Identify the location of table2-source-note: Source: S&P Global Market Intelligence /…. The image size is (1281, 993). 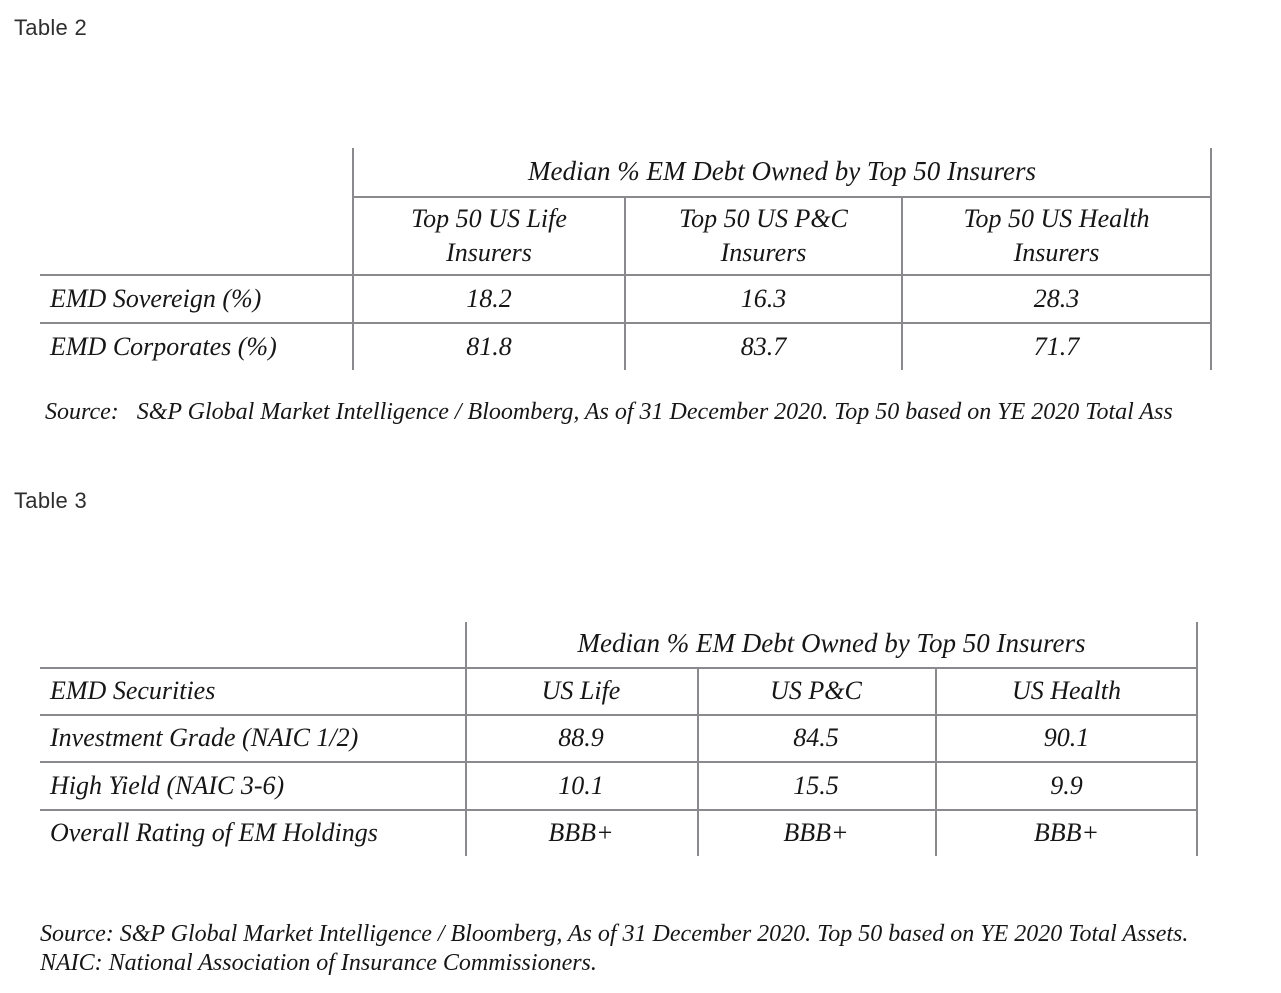
(609, 412).